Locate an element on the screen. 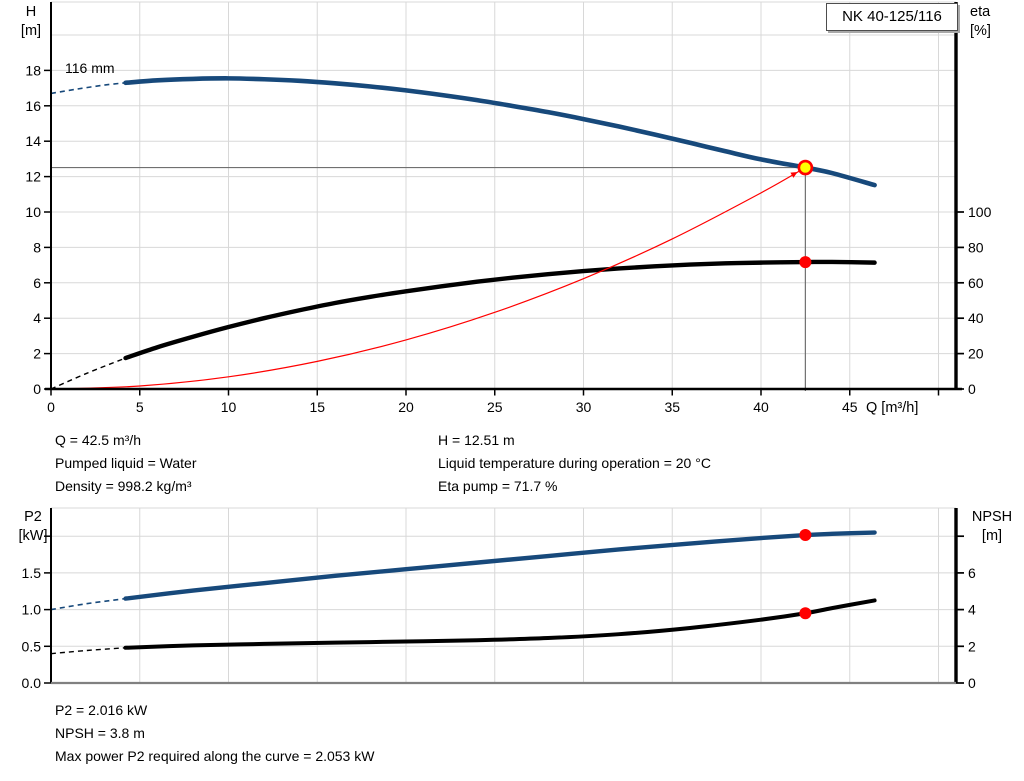 Image resolution: width=1024 pixels, height=781 pixels. y-right-tick-label: 80 is located at coordinates (976, 247).